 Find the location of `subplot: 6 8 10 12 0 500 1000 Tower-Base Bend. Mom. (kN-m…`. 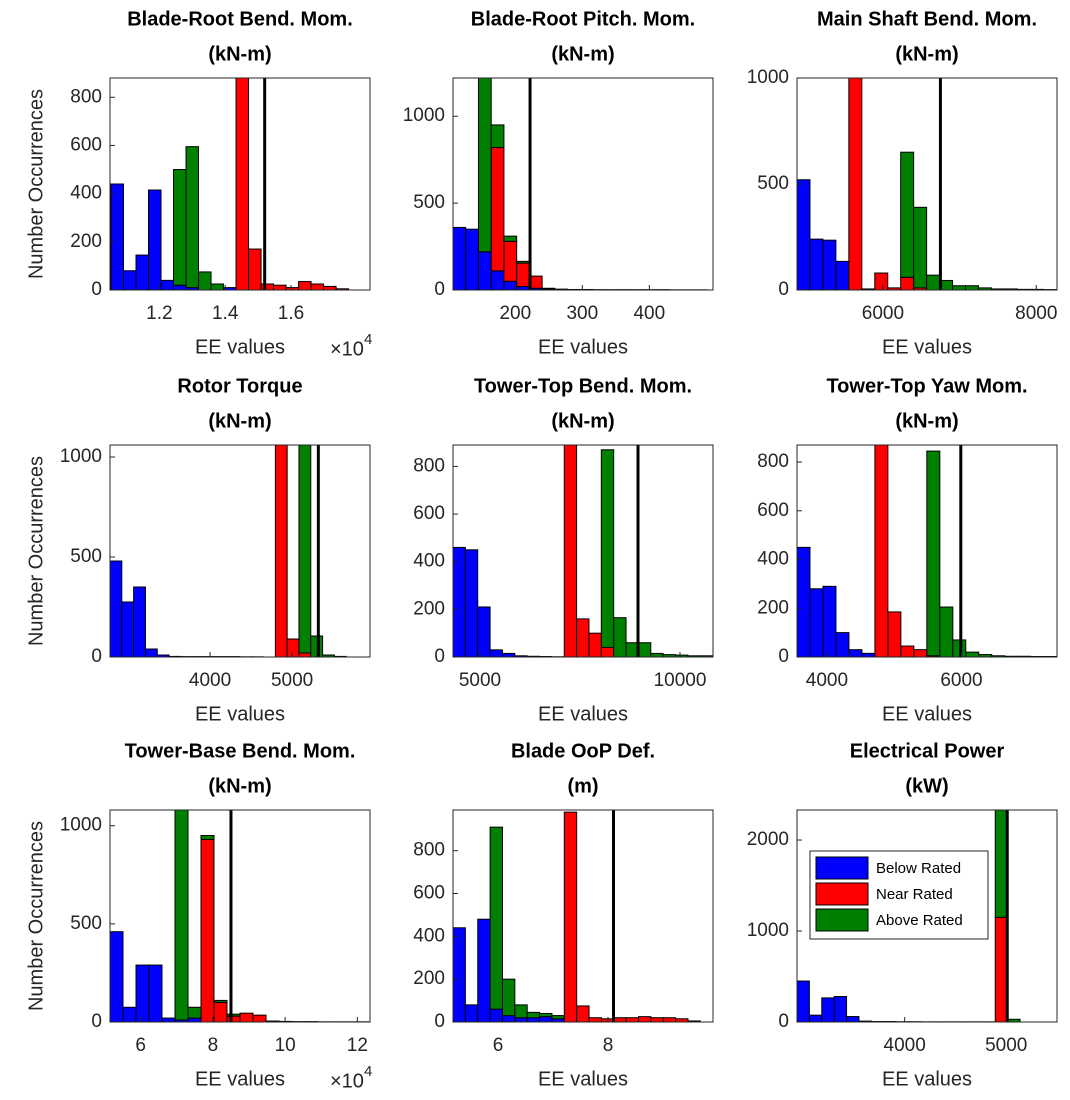

subplot: 6 8 10 12 0 500 1000 Tower-Base Bend. Mom. (kN-m… is located at coordinates (198, 916).